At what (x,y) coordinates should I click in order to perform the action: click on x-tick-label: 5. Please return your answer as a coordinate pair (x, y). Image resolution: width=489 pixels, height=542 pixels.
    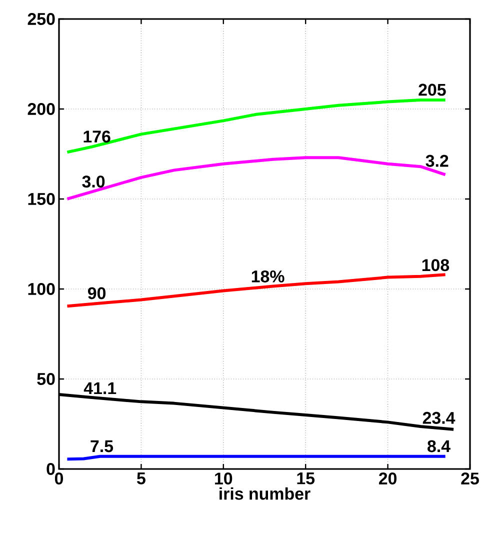
    Looking at the image, I should click on (141, 478).